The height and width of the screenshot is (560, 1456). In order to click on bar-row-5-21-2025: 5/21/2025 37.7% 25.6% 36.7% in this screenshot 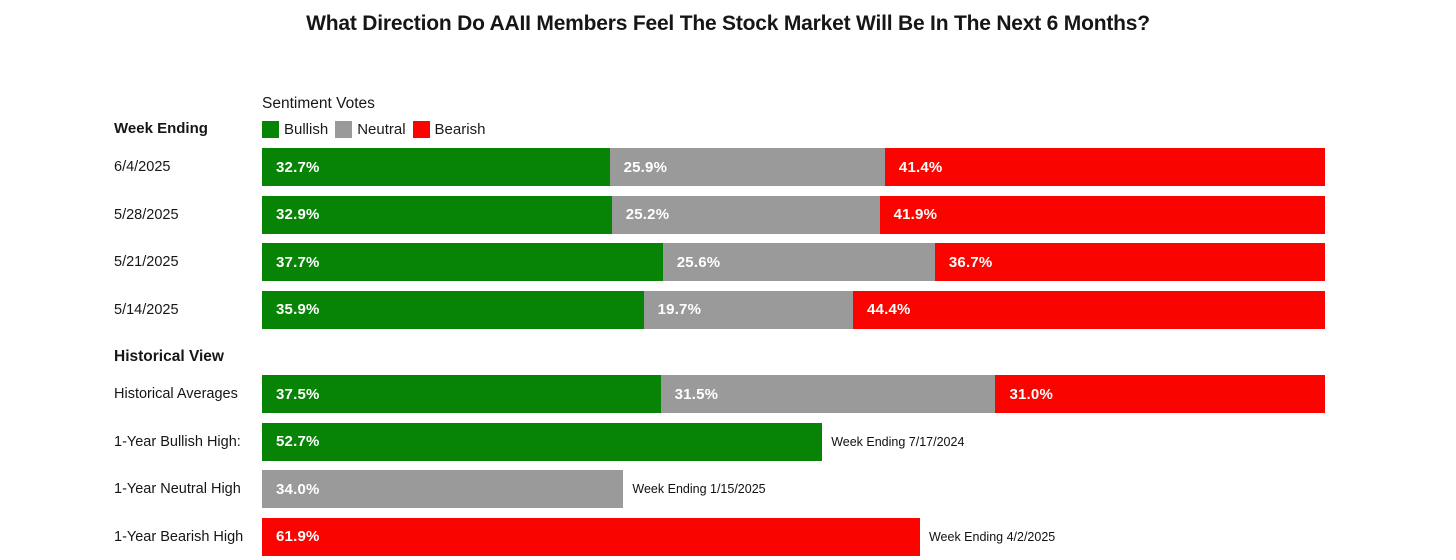, I will do `click(785, 262)`.